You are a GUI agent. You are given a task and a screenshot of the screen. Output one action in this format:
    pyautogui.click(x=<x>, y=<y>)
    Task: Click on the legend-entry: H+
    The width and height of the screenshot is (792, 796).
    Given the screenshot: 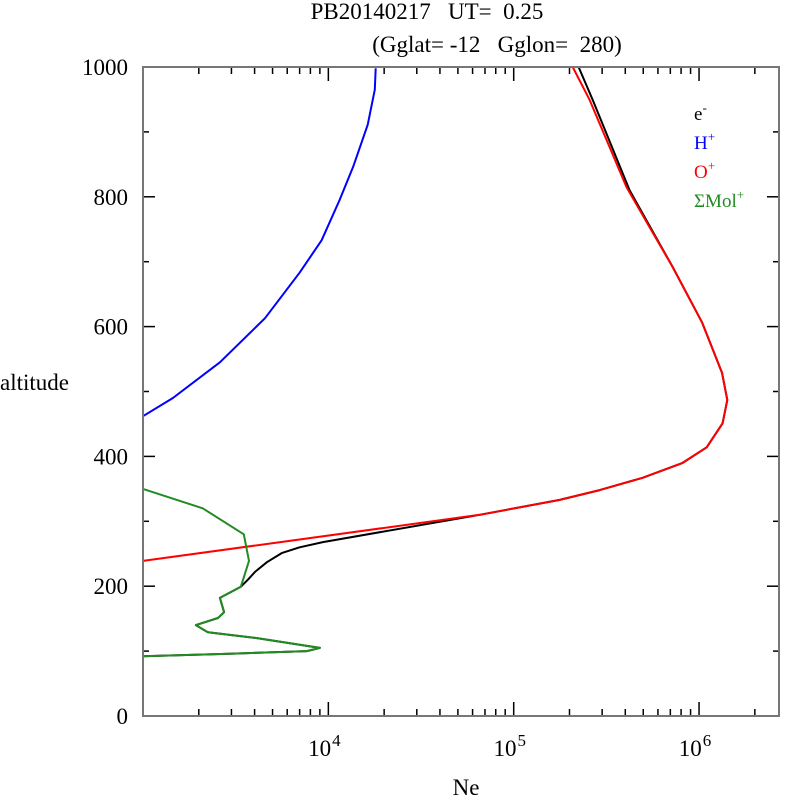 What is the action you would take?
    pyautogui.click(x=704, y=141)
    